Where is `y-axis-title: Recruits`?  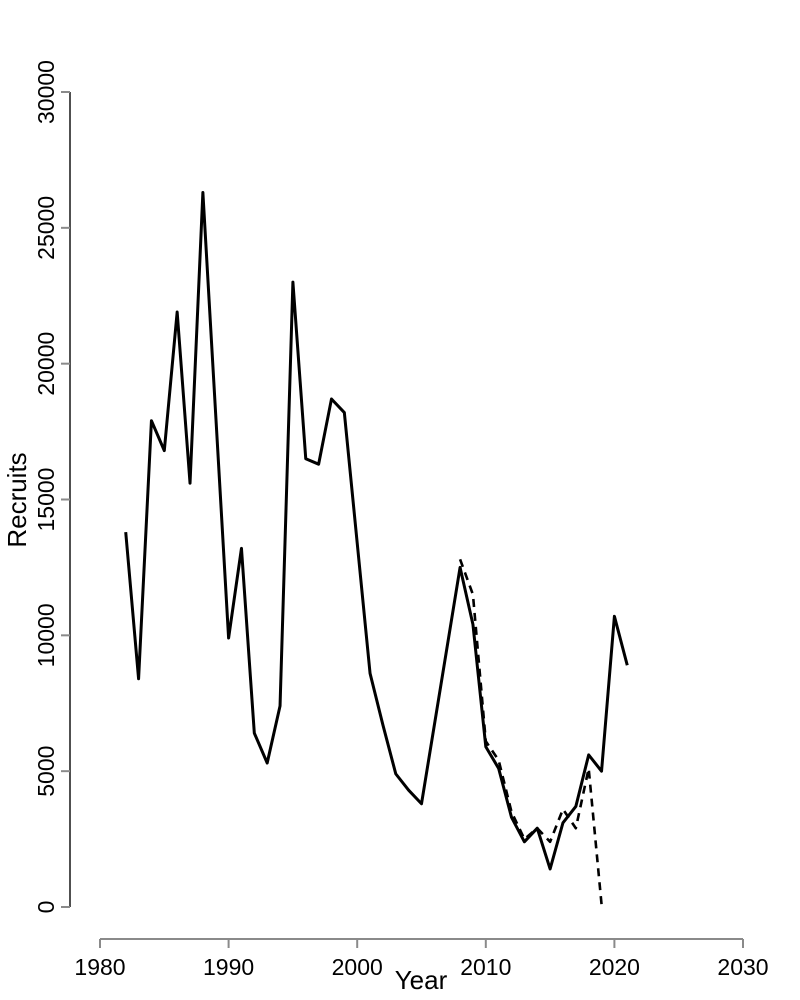 y-axis-title: Recruits is located at coordinates (17, 499).